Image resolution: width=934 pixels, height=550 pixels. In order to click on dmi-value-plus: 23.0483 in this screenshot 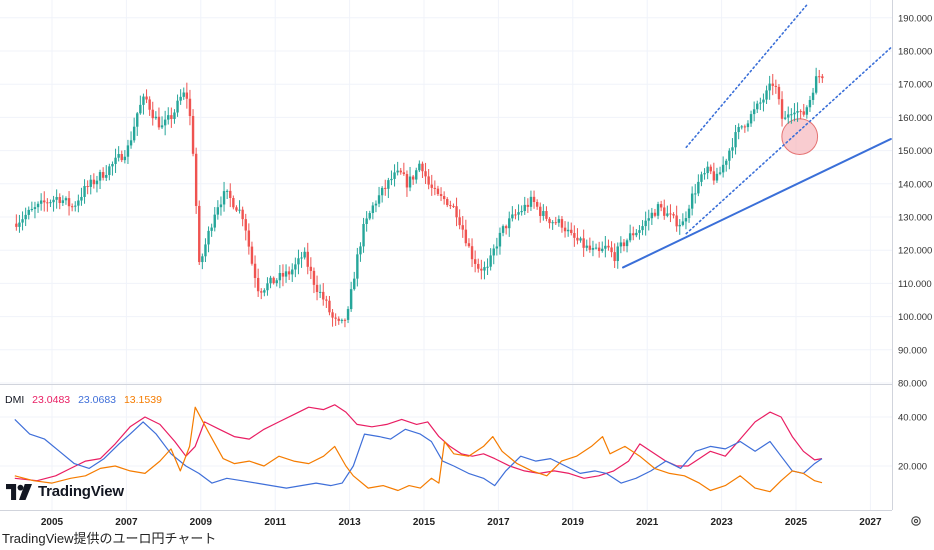, I will do `click(51, 400)`.